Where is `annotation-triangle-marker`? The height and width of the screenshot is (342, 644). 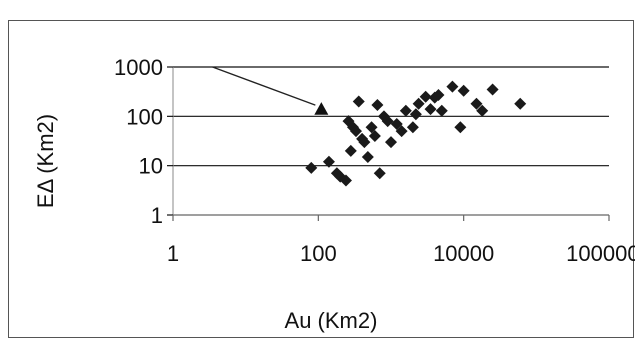 annotation-triangle-marker is located at coordinates (321, 108).